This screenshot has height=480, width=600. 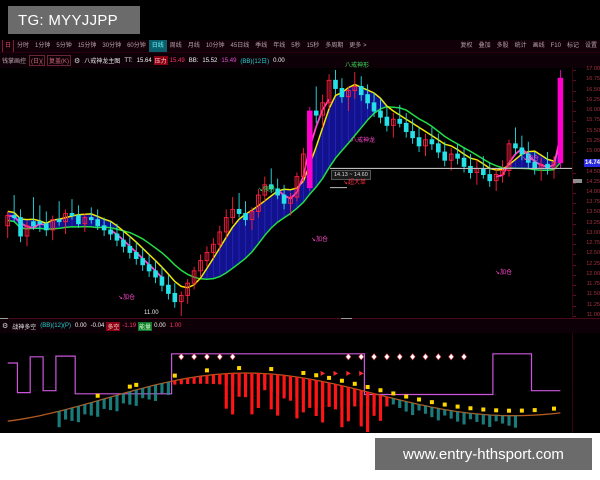 I want to click on toolbar-action-3: 统计, so click(x=520, y=45).